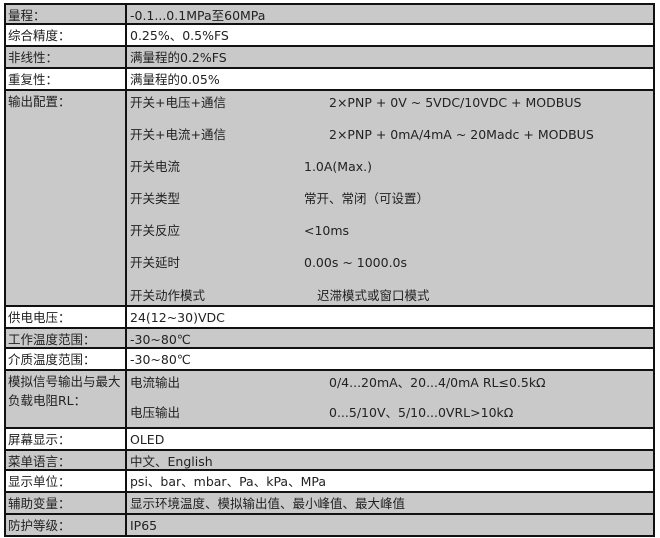 Image resolution: width=660 pixels, height=538 pixels. What do you see at coordinates (178, 134) in the screenshot?
I see `sub-spec-label: 开关+电流+通信` at bounding box center [178, 134].